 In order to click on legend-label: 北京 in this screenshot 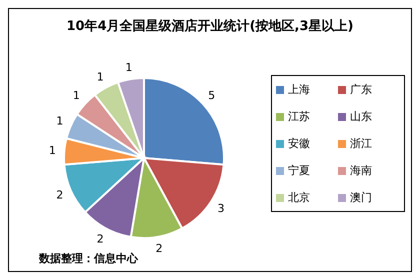, I will do `click(299, 197)`.